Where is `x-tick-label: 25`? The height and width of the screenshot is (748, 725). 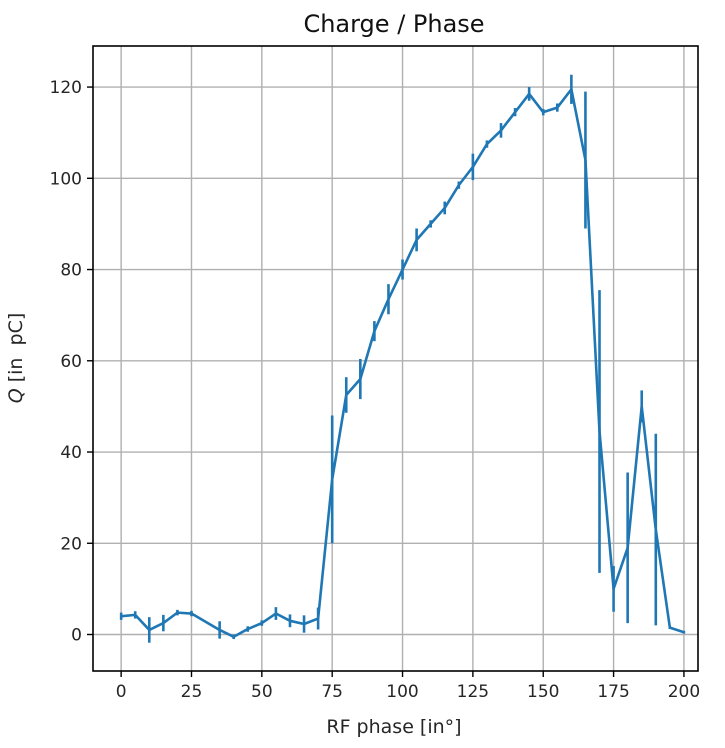 x-tick-label: 25 is located at coordinates (192, 692).